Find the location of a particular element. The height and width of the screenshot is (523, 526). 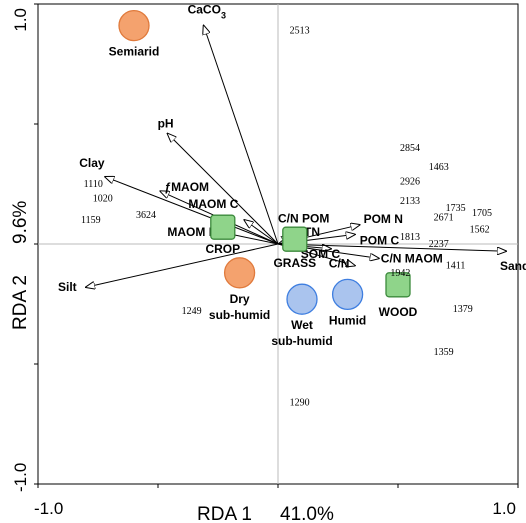

land-use-label-crop: CROP is located at coordinates (222, 249).